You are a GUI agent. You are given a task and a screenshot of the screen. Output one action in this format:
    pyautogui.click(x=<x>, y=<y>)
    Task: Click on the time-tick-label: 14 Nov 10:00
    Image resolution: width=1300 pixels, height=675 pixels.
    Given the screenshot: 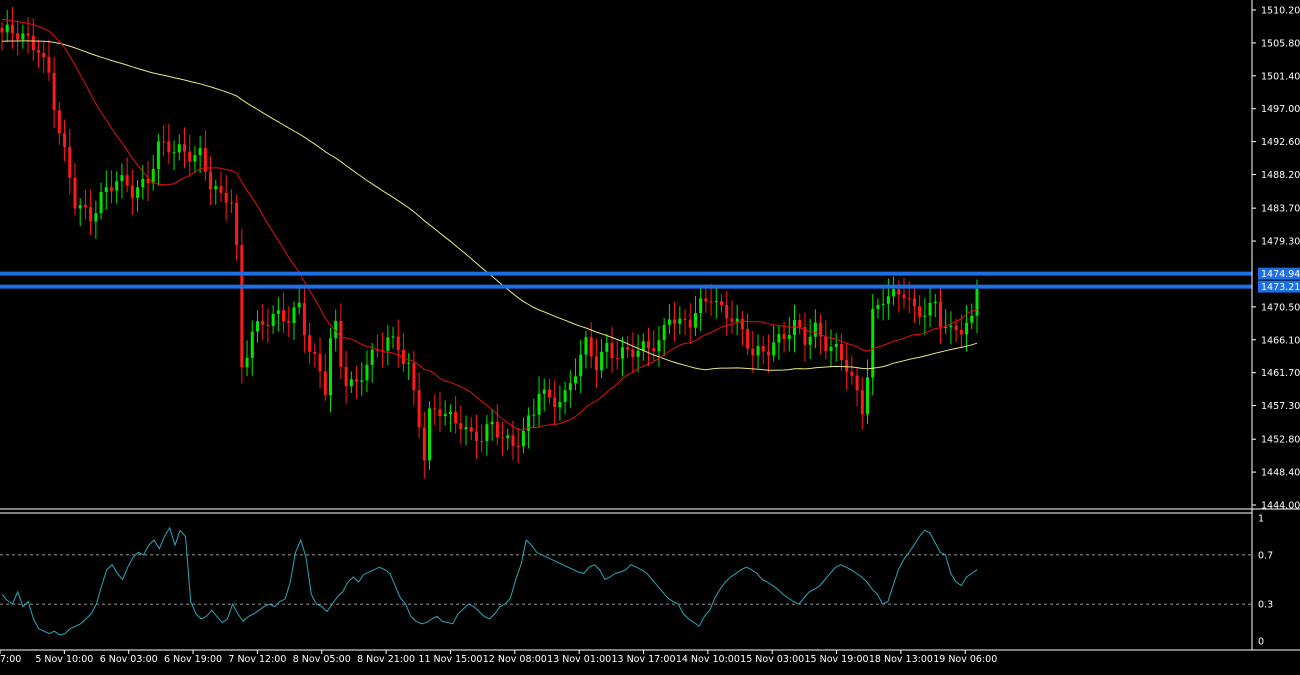 What is the action you would take?
    pyautogui.click(x=708, y=659)
    